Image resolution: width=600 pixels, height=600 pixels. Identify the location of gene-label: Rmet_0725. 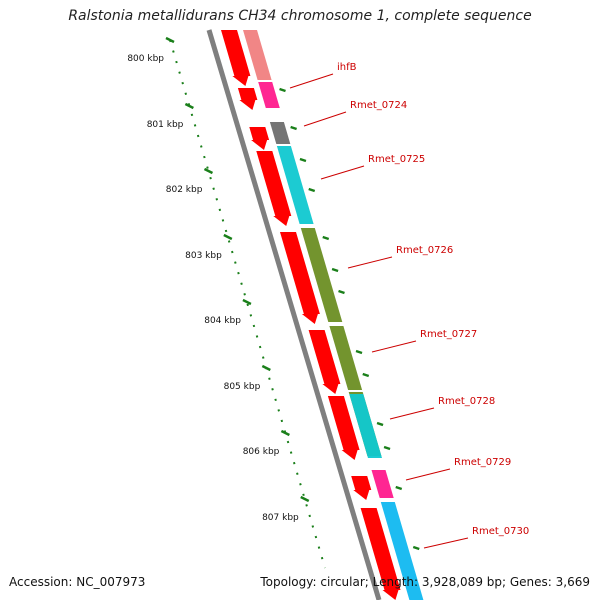
(396, 159).